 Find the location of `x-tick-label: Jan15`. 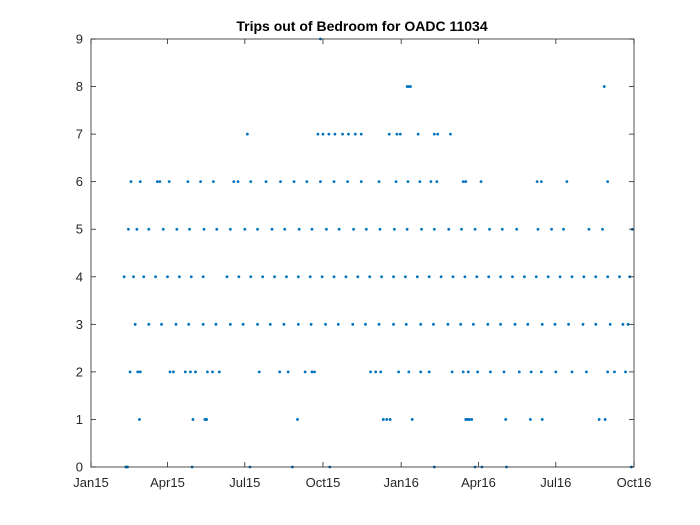

x-tick-label: Jan15 is located at coordinates (90, 482).